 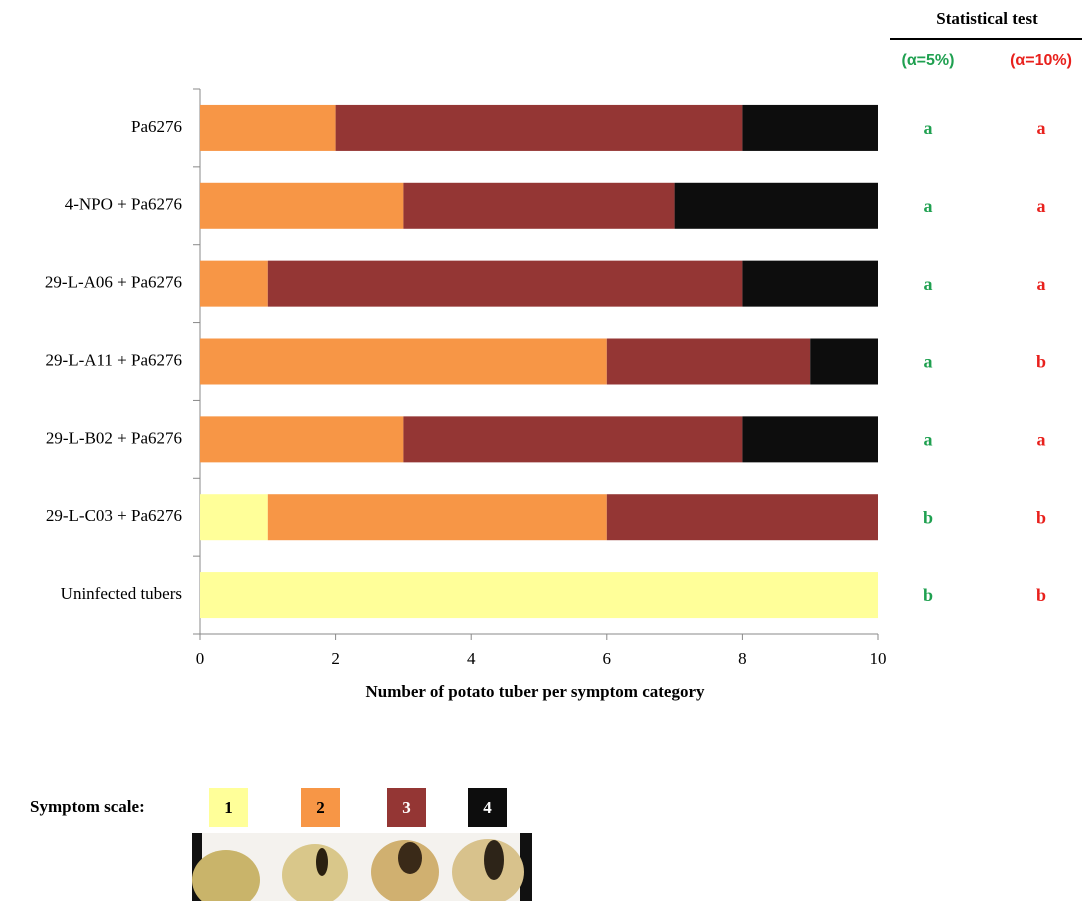 I want to click on legend-label: 3, so click(x=406, y=807).